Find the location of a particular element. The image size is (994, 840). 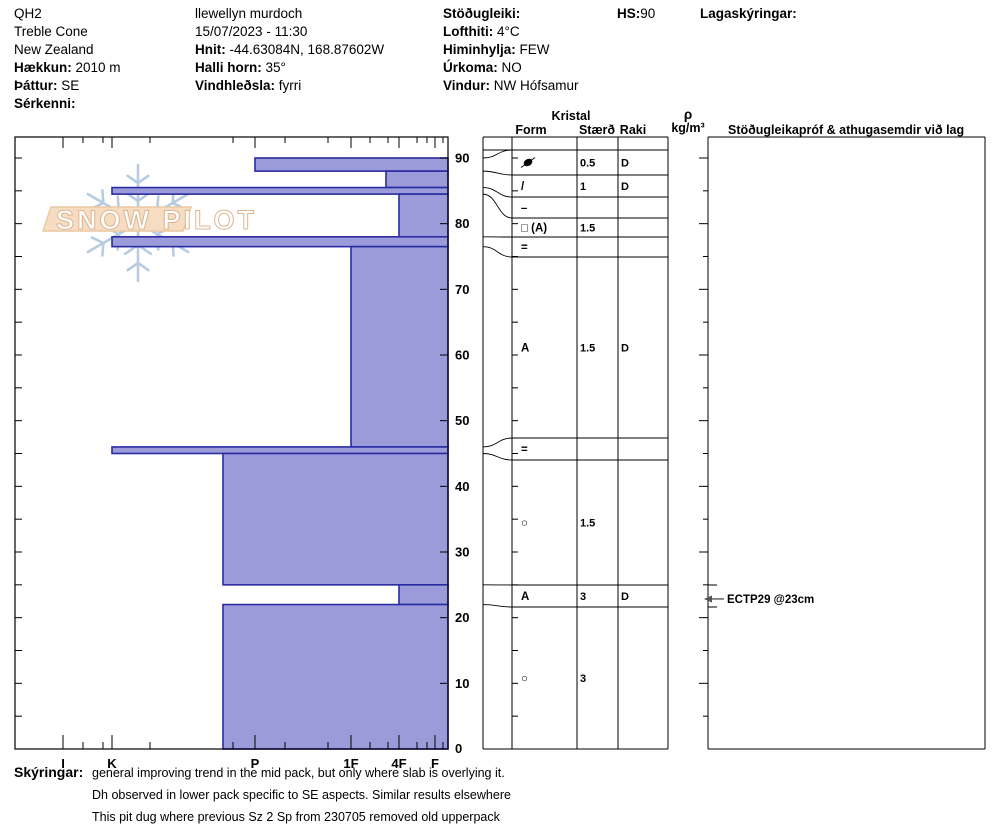

hardness-tick-label: P is located at coordinates (255, 763).